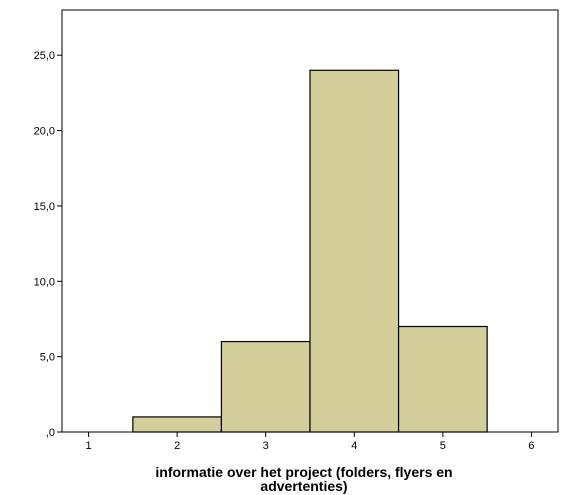  Describe the element at coordinates (177, 446) in the screenshot. I see `x-tick-label: 2` at that location.